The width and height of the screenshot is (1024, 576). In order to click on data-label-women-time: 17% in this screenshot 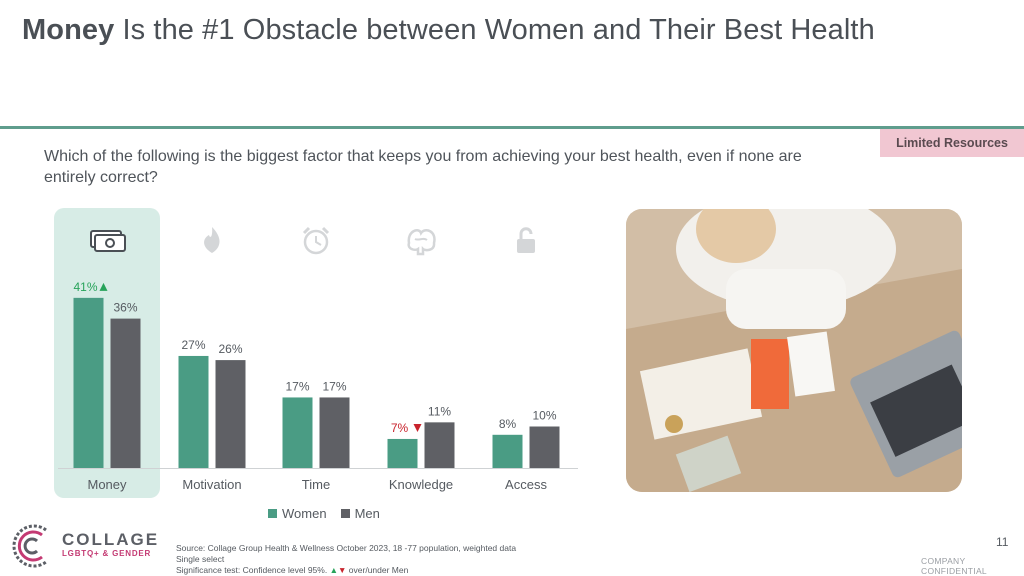, I will do `click(297, 386)`.